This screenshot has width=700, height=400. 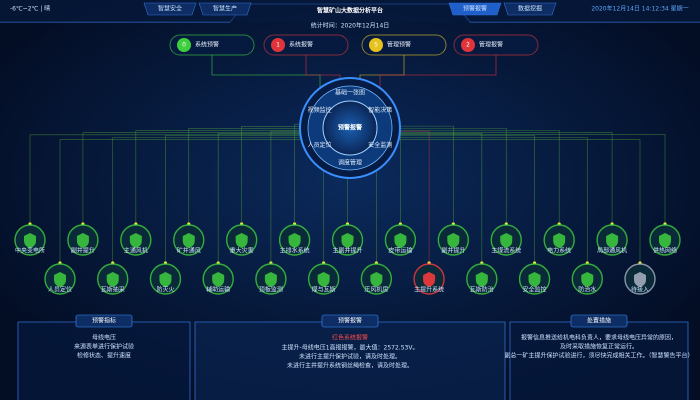 What do you see at coordinates (429, 290) in the screenshot?
I see `node-label: 主提升系统` at bounding box center [429, 290].